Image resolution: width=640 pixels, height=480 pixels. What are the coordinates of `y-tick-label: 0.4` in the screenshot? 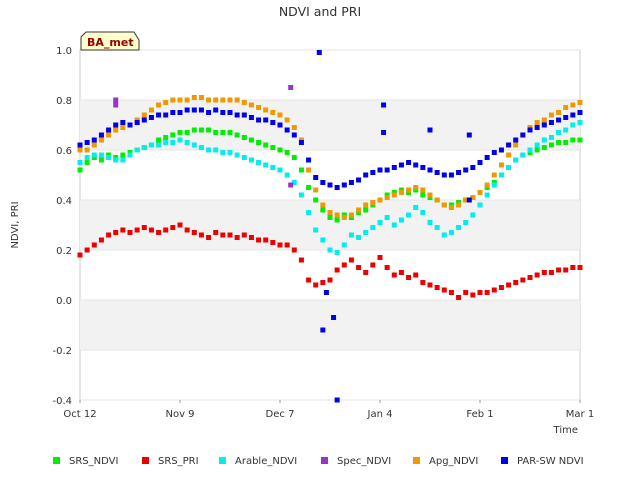 It's located at (64, 201).